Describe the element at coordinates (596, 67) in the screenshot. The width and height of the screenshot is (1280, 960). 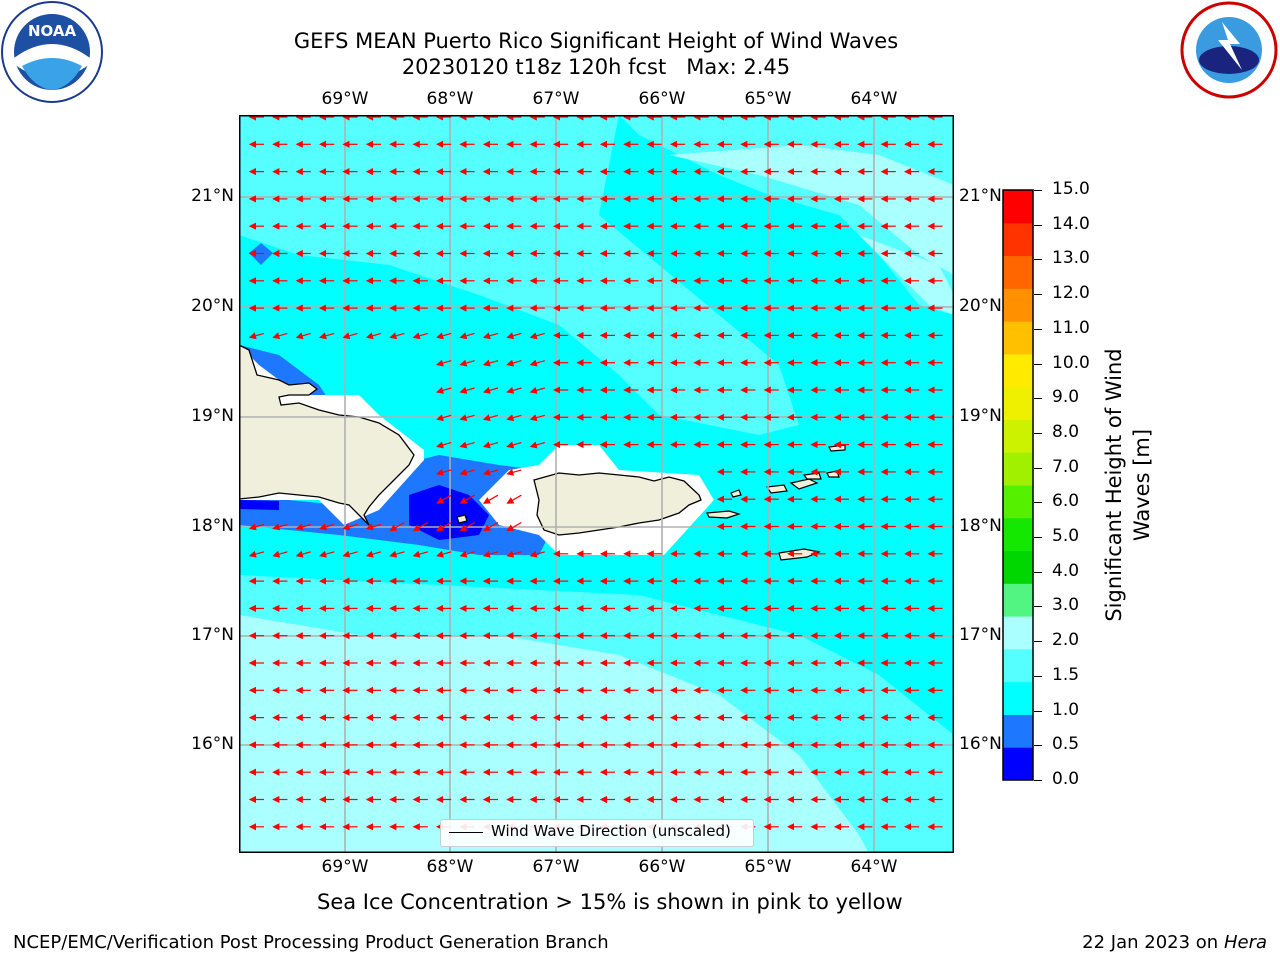
I see `chart-title-line2: 20230120 t18z 120h fcst Max: 2.45` at that location.